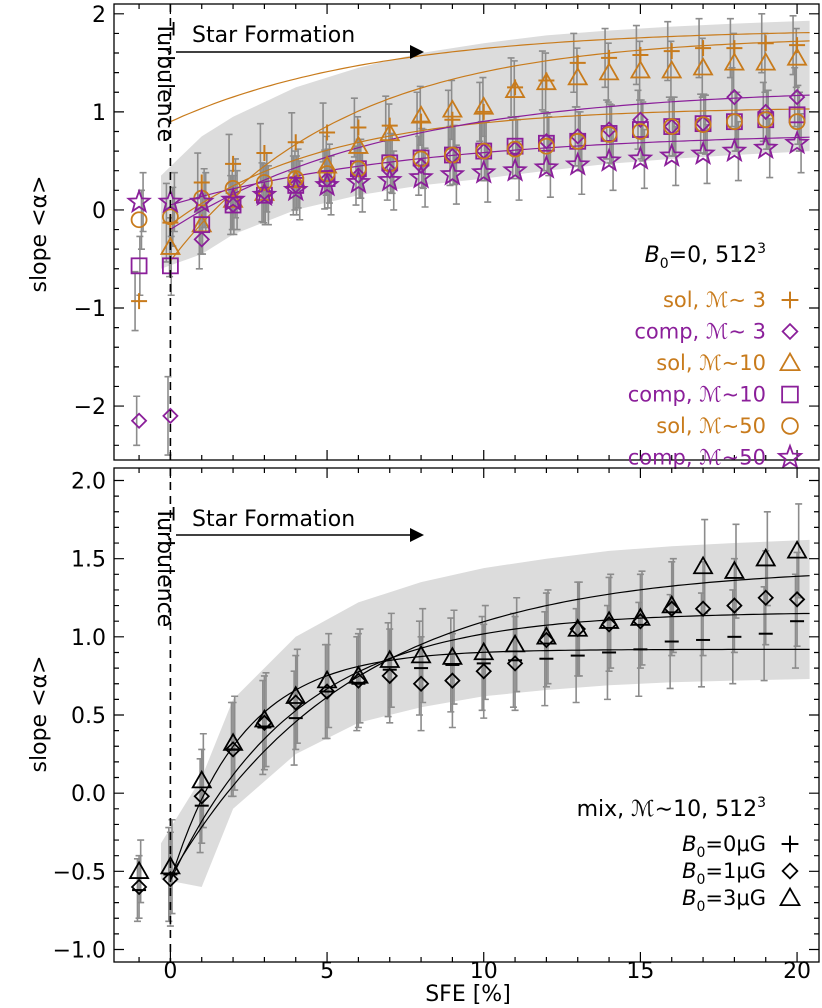 Image resolution: width=822 pixels, height=1008 pixels. What do you see at coordinates (90, 211) in the screenshot?
I see `top-ytick-labels: −2 −1 0 1 2` at bounding box center [90, 211].